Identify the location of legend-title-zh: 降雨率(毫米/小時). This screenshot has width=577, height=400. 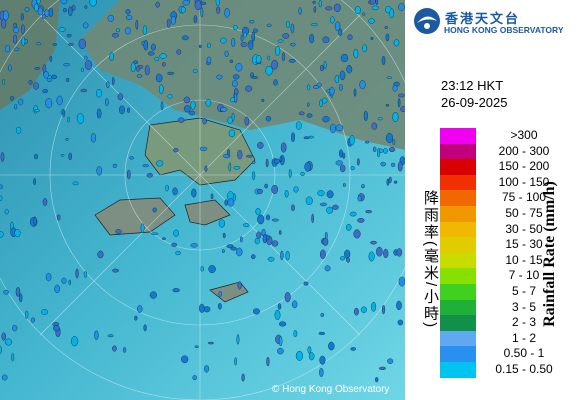
(430, 260).